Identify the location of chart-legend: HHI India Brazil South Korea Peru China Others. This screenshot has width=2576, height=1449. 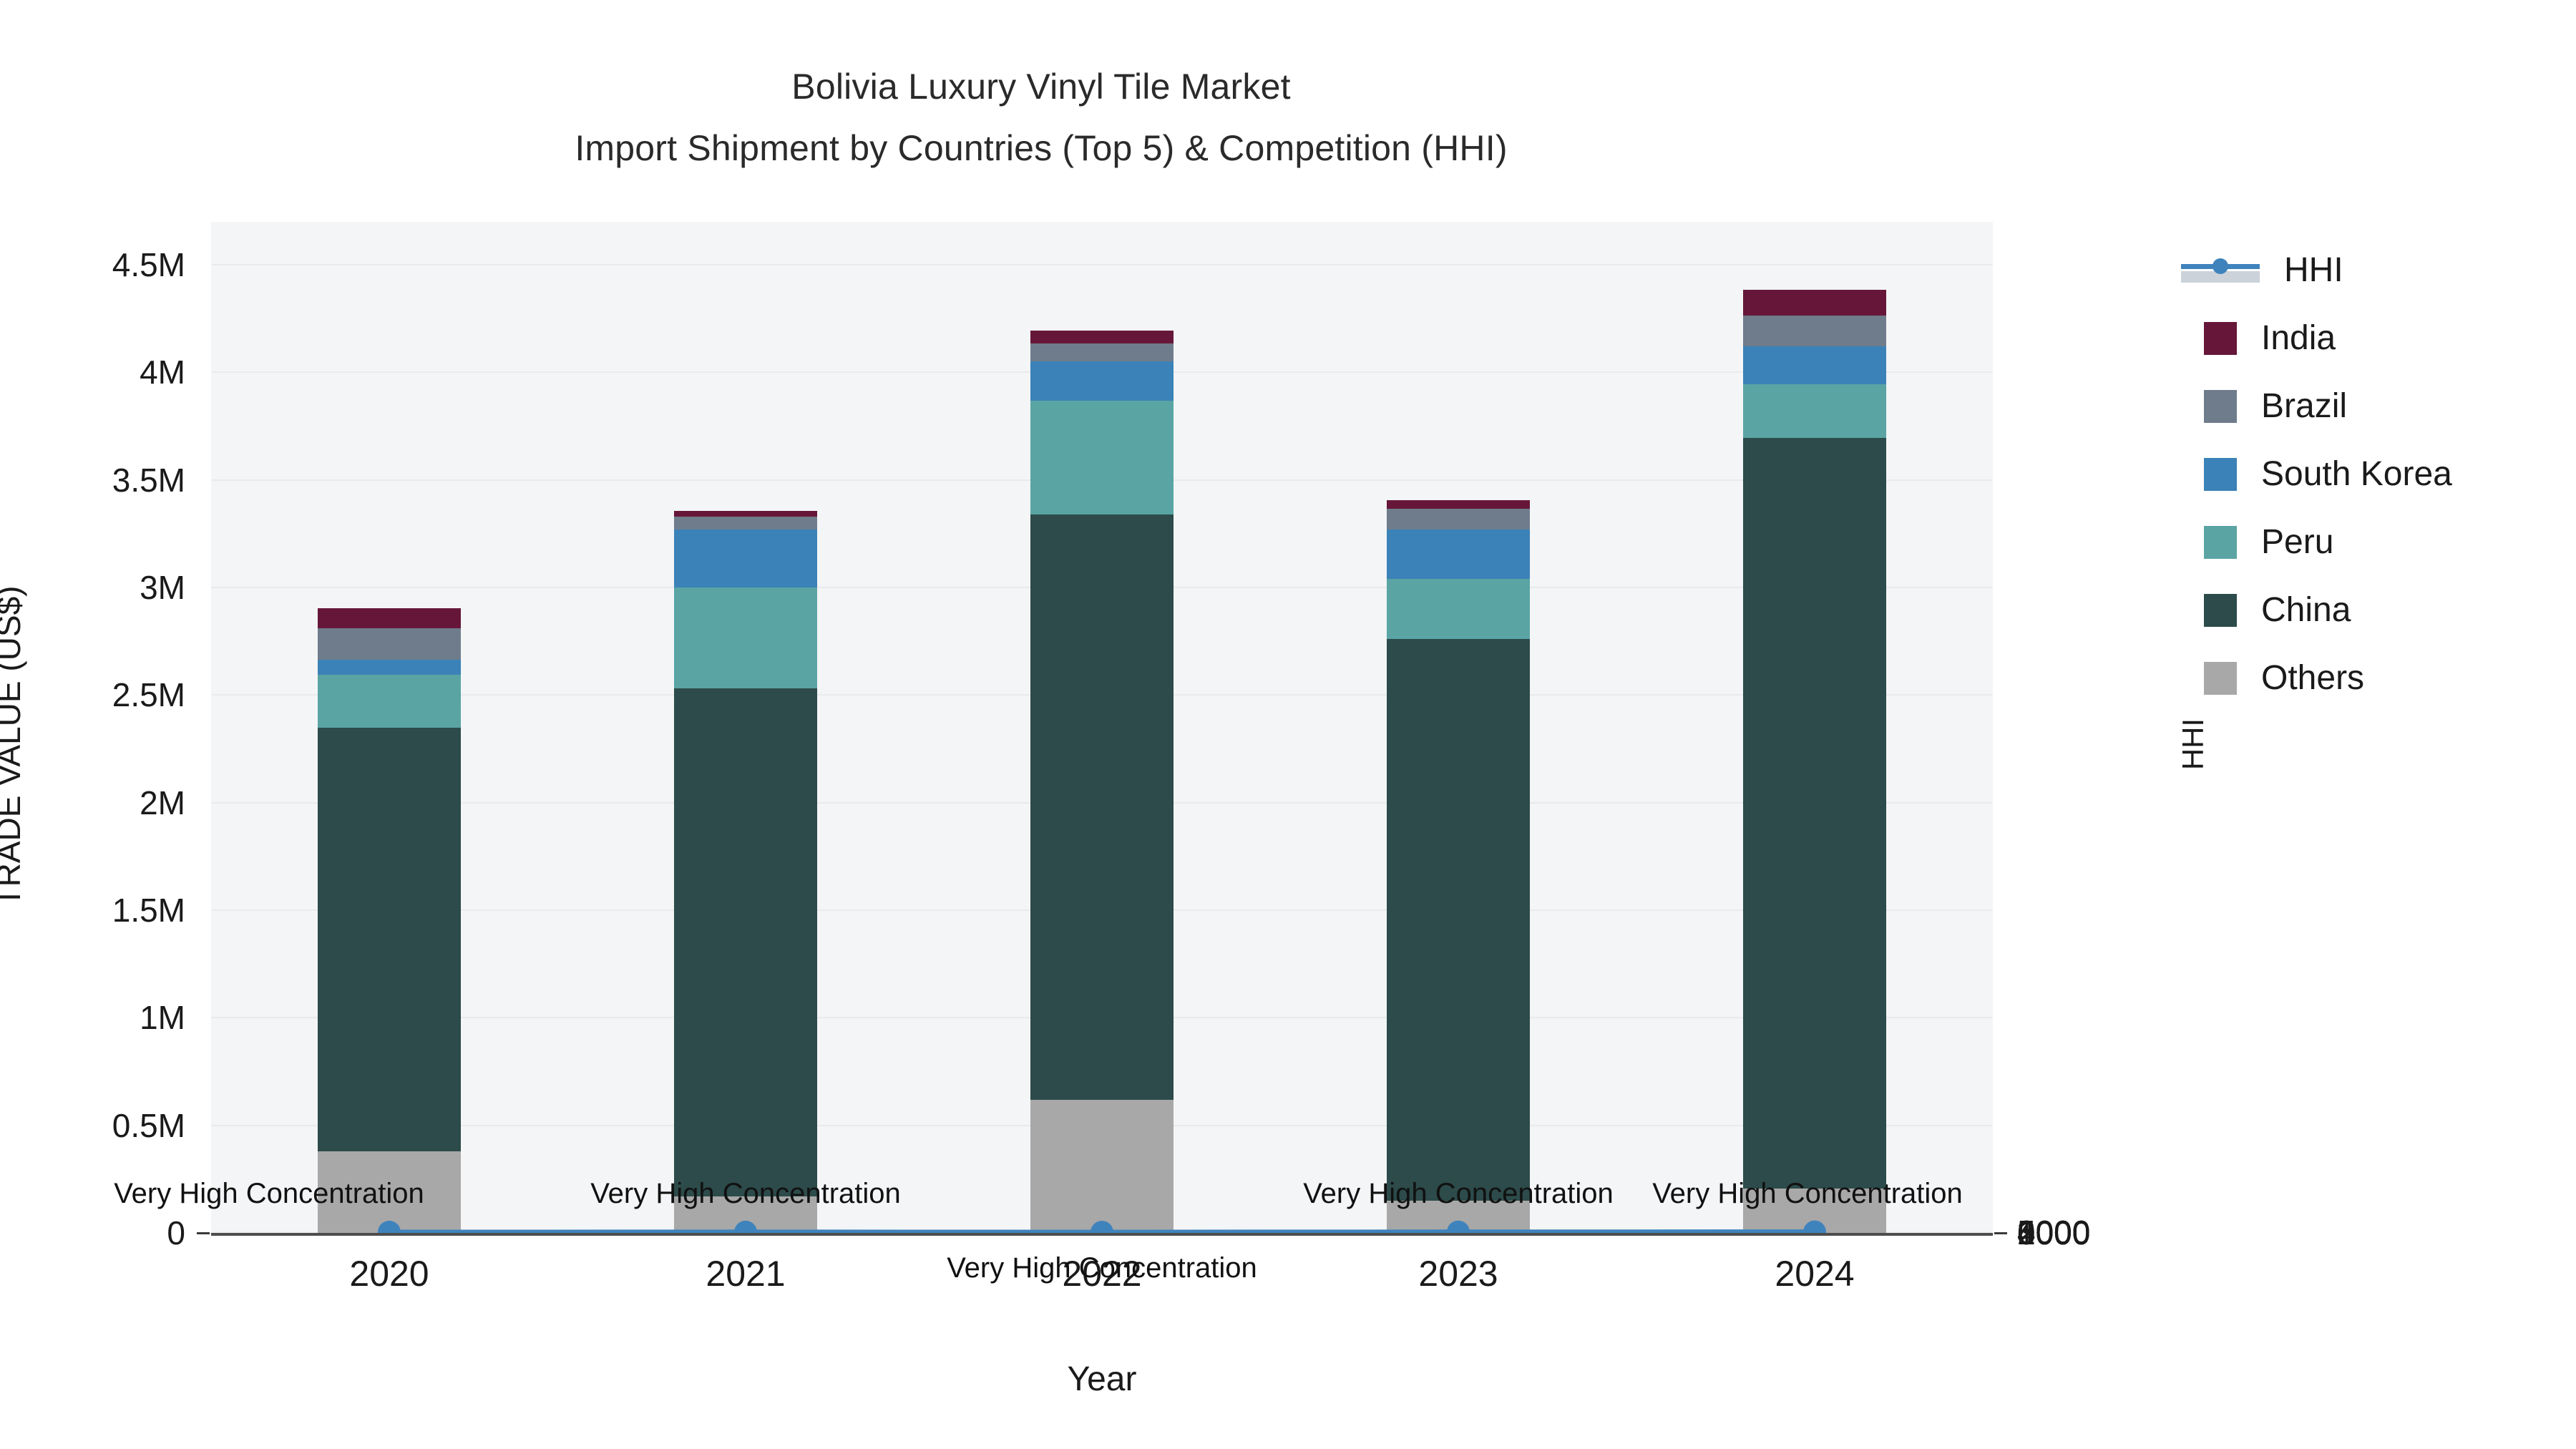
(2371, 474).